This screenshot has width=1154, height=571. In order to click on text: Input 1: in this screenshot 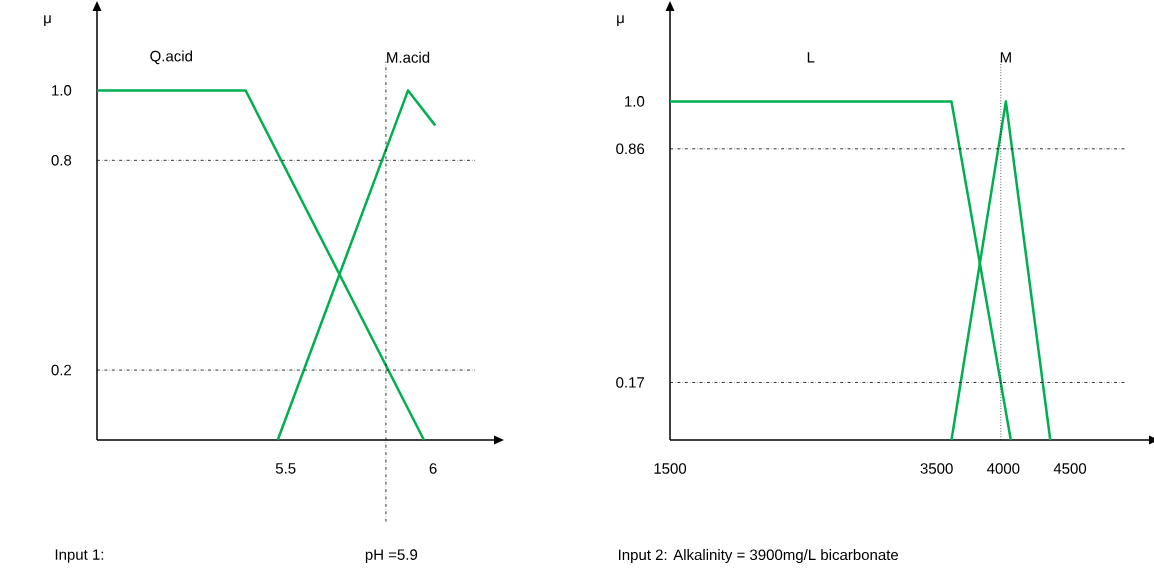, I will do `click(79, 556)`.